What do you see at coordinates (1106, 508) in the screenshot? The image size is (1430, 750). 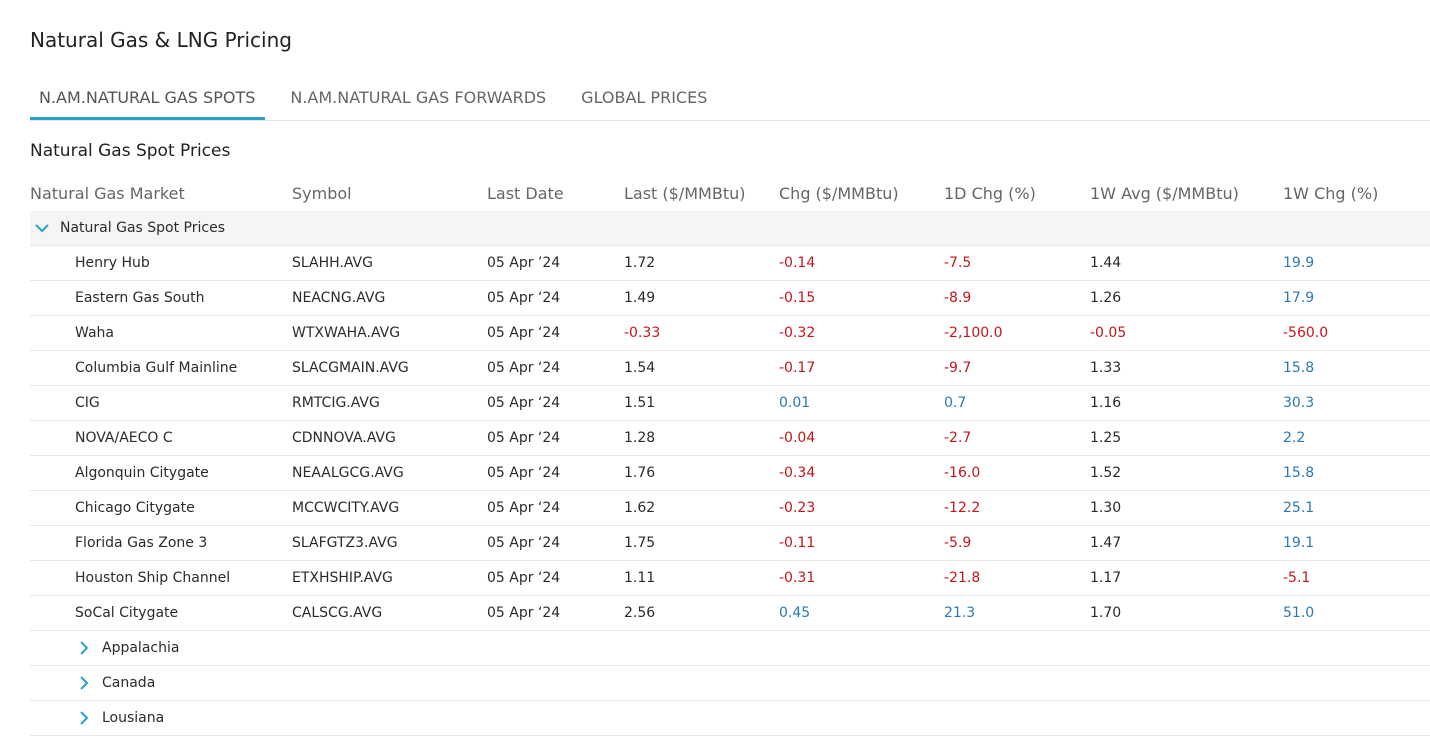 I see `table-cell: 1.30` at bounding box center [1106, 508].